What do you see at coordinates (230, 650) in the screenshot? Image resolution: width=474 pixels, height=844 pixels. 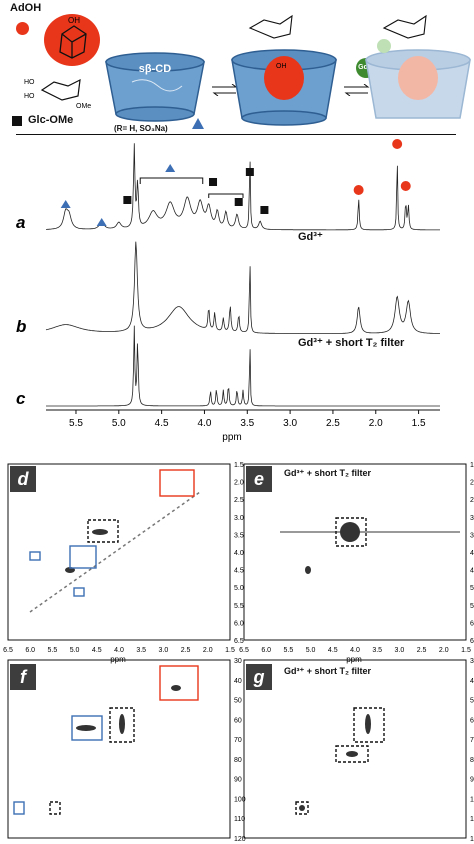 I see `panel-d-xtick: 1.5` at bounding box center [230, 650].